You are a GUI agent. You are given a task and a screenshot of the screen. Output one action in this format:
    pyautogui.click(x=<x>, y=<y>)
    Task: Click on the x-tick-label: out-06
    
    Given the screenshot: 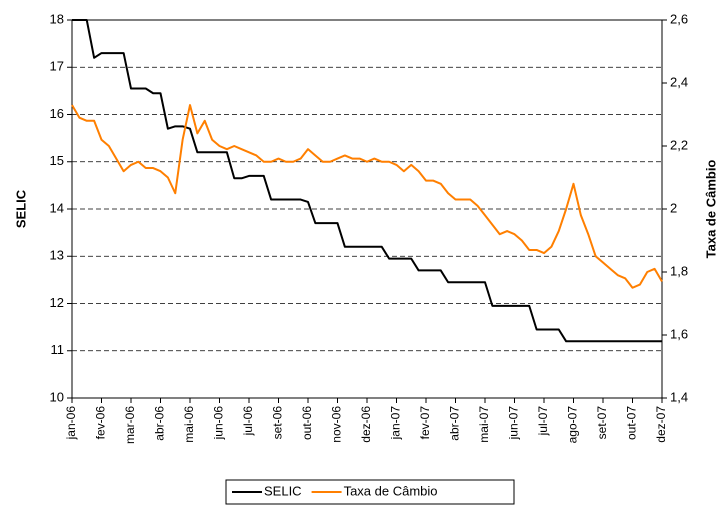 What is the action you would take?
    pyautogui.click(x=307, y=423)
    